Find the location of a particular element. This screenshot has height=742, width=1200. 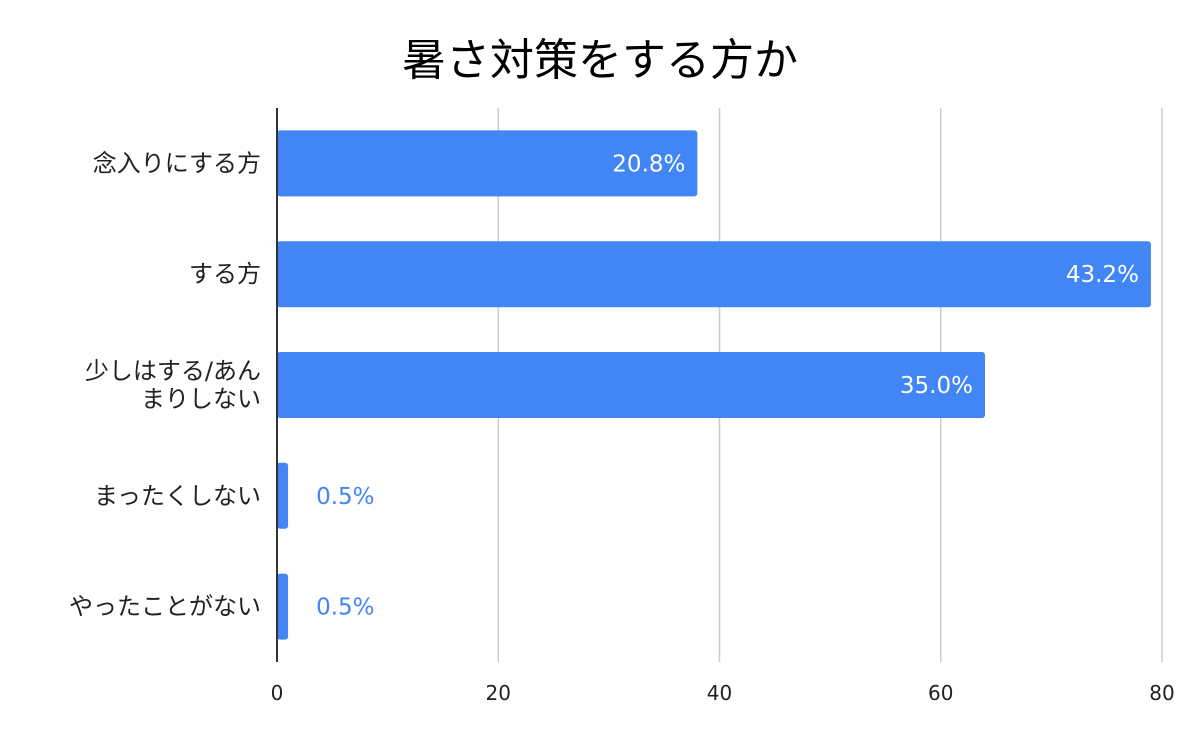

category-label: する方 is located at coordinates (225, 274).